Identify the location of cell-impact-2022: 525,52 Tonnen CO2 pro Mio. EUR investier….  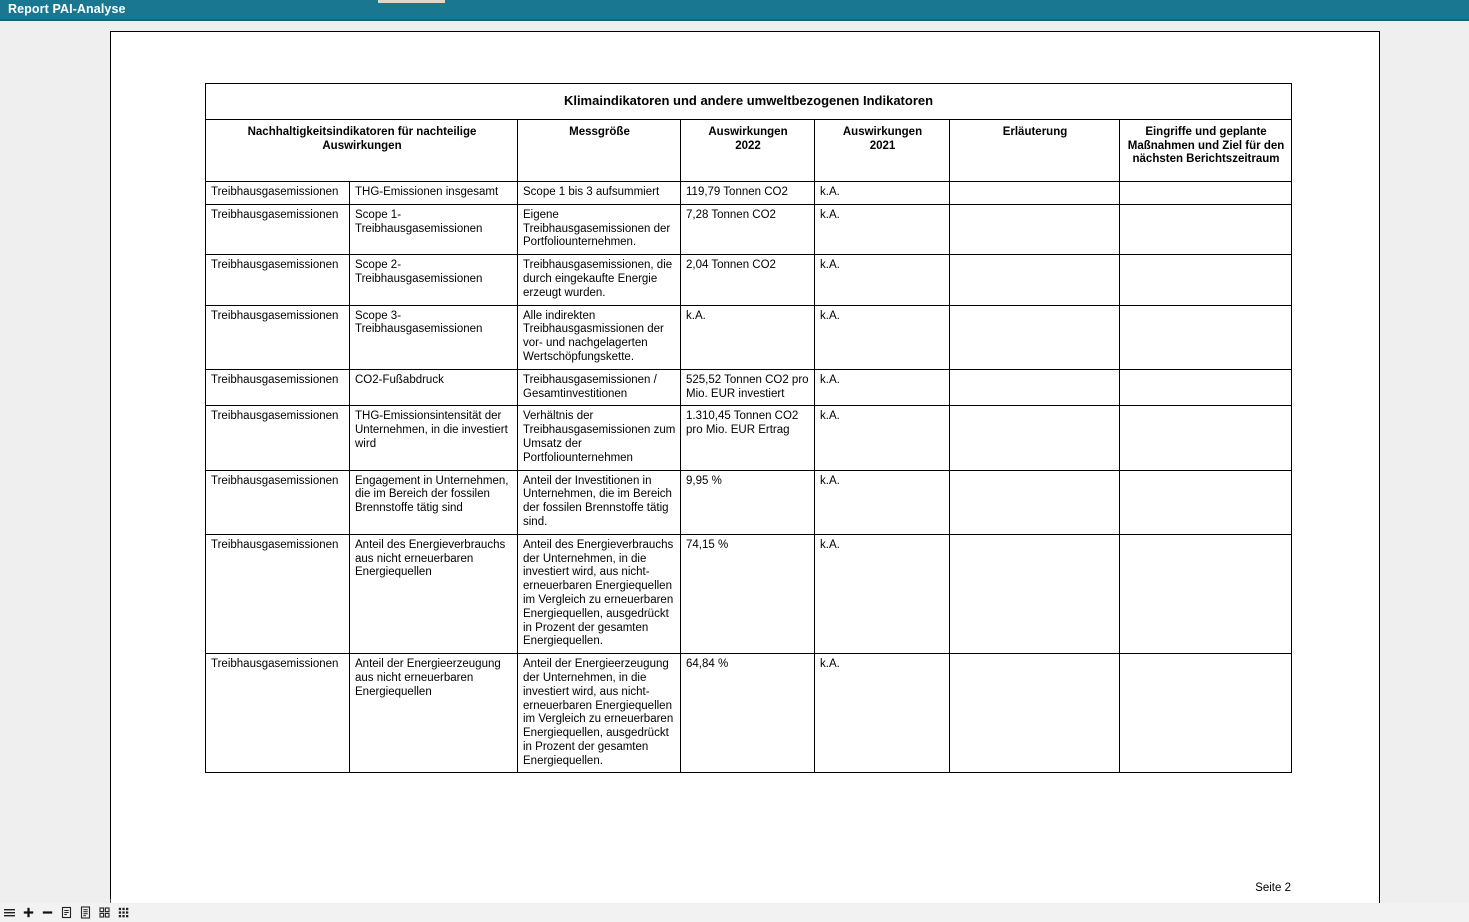
(747, 387).